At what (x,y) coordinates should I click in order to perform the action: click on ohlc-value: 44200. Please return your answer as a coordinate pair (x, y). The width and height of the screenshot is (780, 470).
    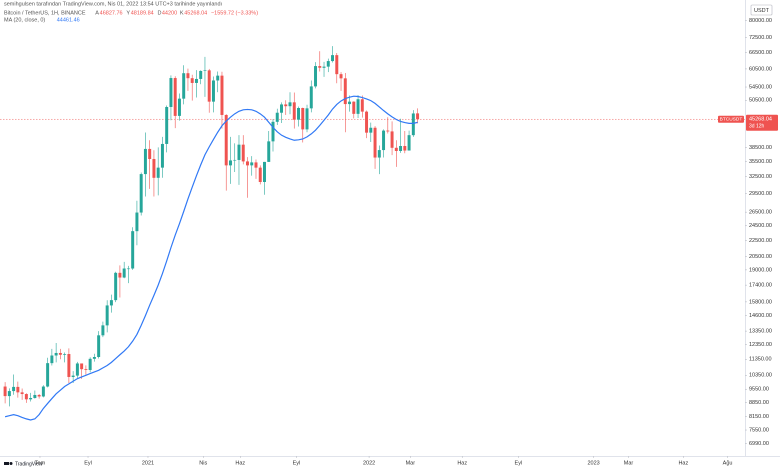
    Looking at the image, I should click on (169, 13).